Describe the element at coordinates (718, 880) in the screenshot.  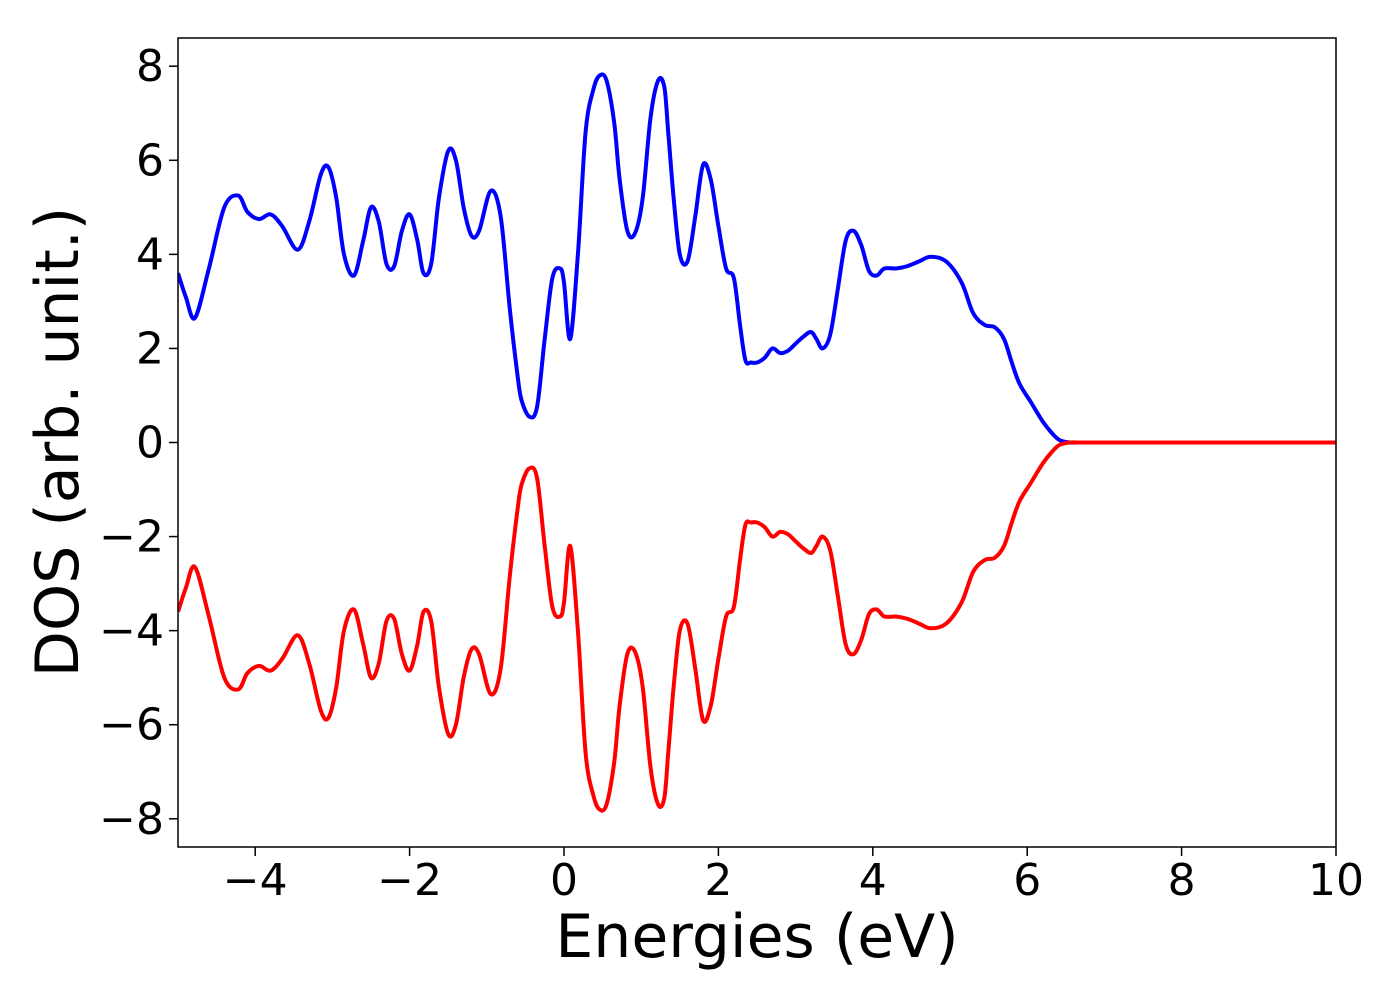
I see `x-tick-label: 2` at that location.